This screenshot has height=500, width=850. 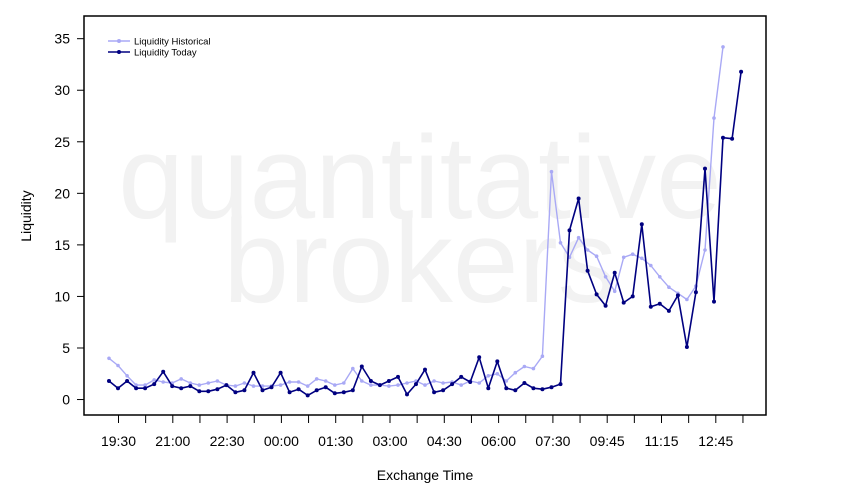 What do you see at coordinates (662, 441) in the screenshot?
I see `x-tick-label: 11:15` at bounding box center [662, 441].